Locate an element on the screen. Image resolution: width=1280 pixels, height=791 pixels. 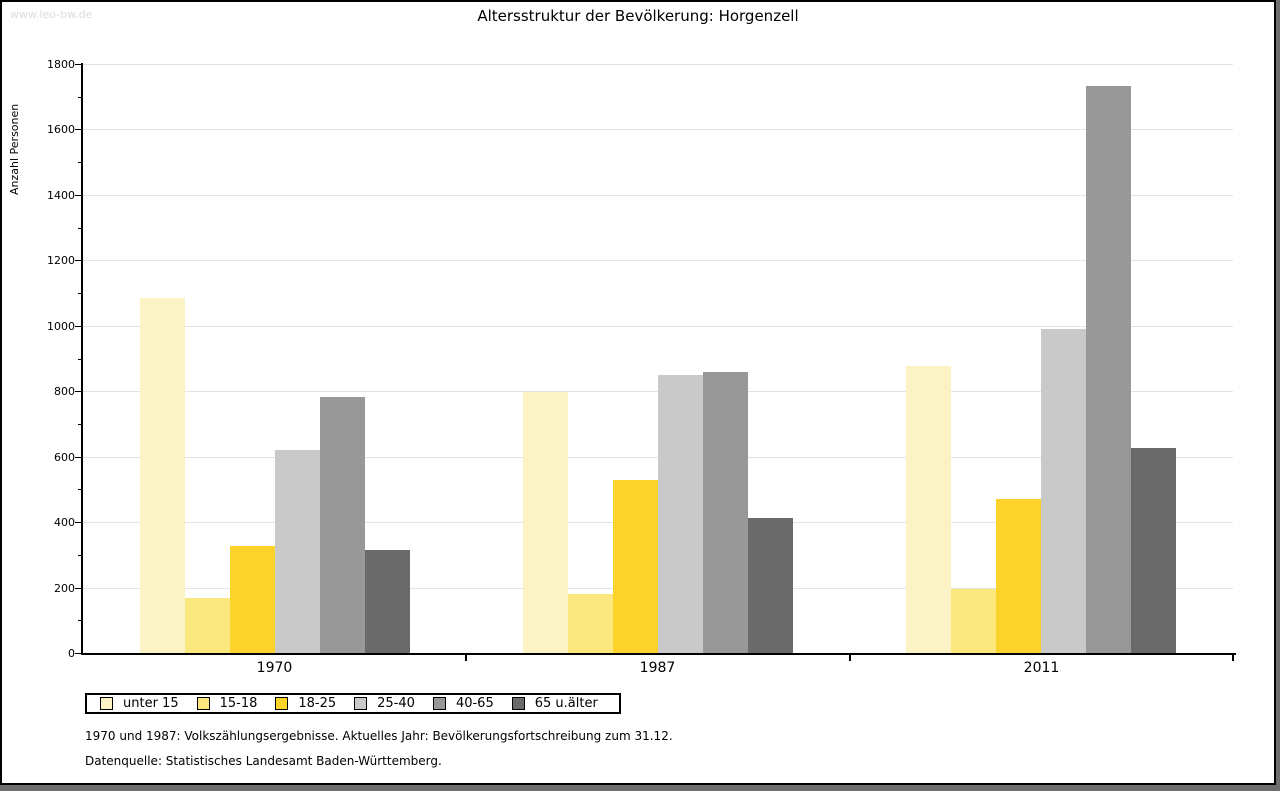
x-category-label: 1970 is located at coordinates (274, 668).